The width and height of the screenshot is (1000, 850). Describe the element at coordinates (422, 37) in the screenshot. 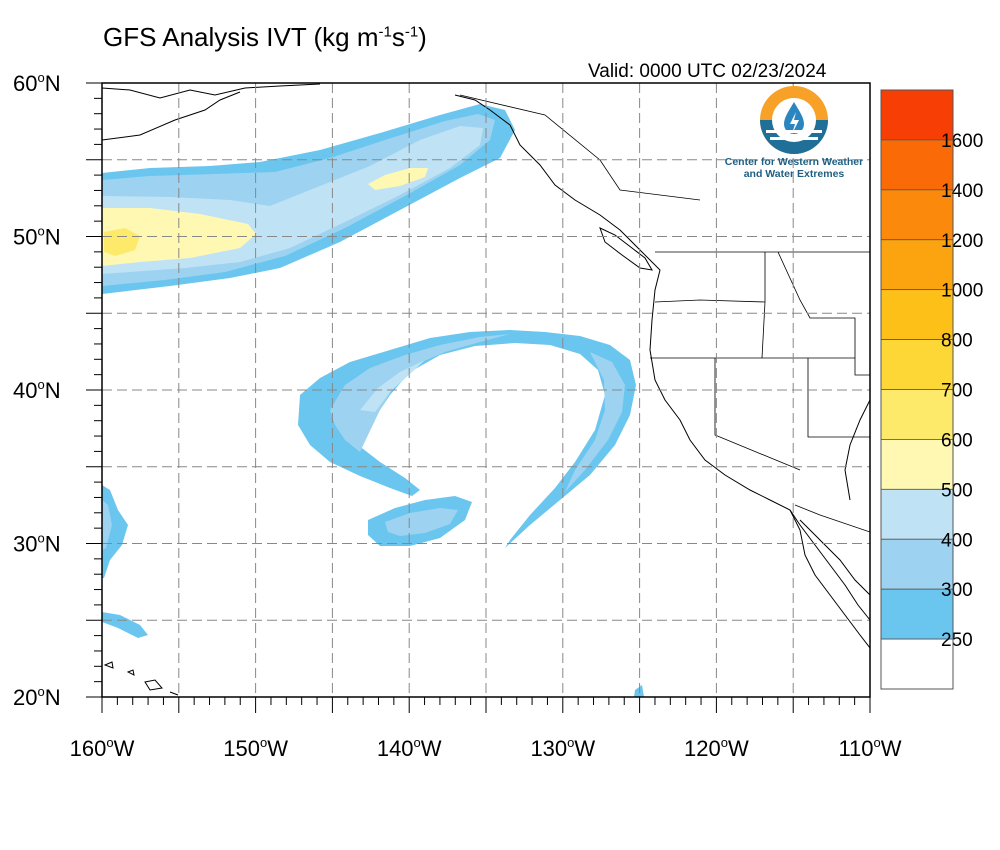

I see `title-end: )` at that location.